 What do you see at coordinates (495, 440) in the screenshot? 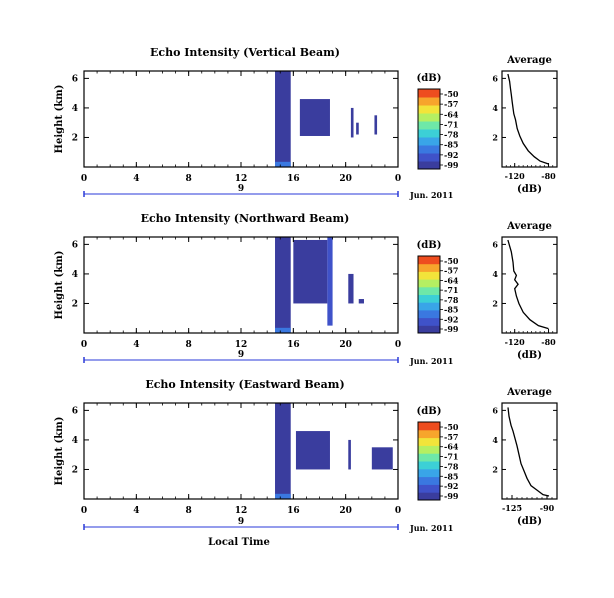
I see `profile-y-tick-label: 4` at bounding box center [495, 440].